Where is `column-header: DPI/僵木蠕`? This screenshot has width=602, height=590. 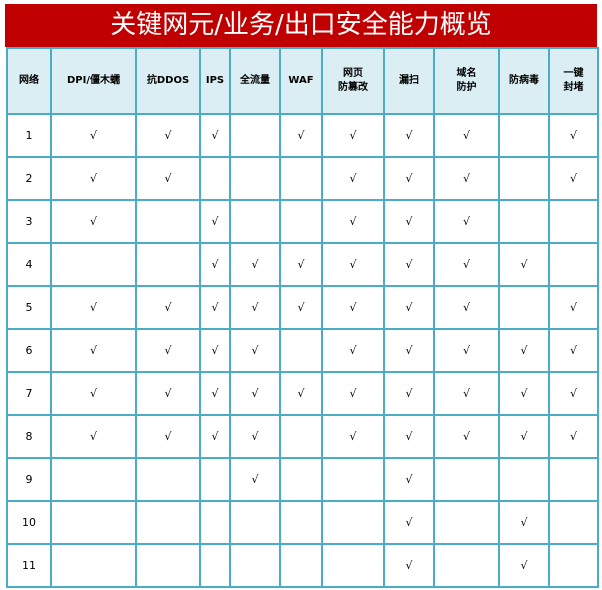 column-header: DPI/僵木蠕 is located at coordinates (93, 81).